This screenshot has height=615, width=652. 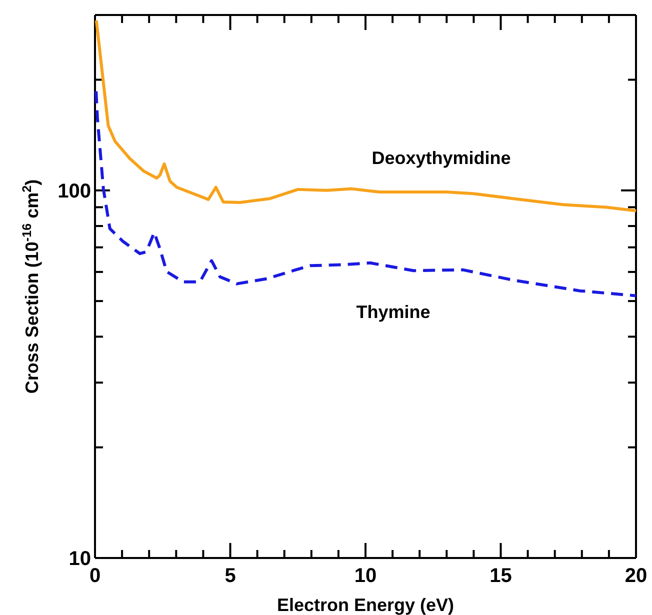 What do you see at coordinates (365, 605) in the screenshot?
I see `x-axis-title: Electron Energy (eV)` at bounding box center [365, 605].